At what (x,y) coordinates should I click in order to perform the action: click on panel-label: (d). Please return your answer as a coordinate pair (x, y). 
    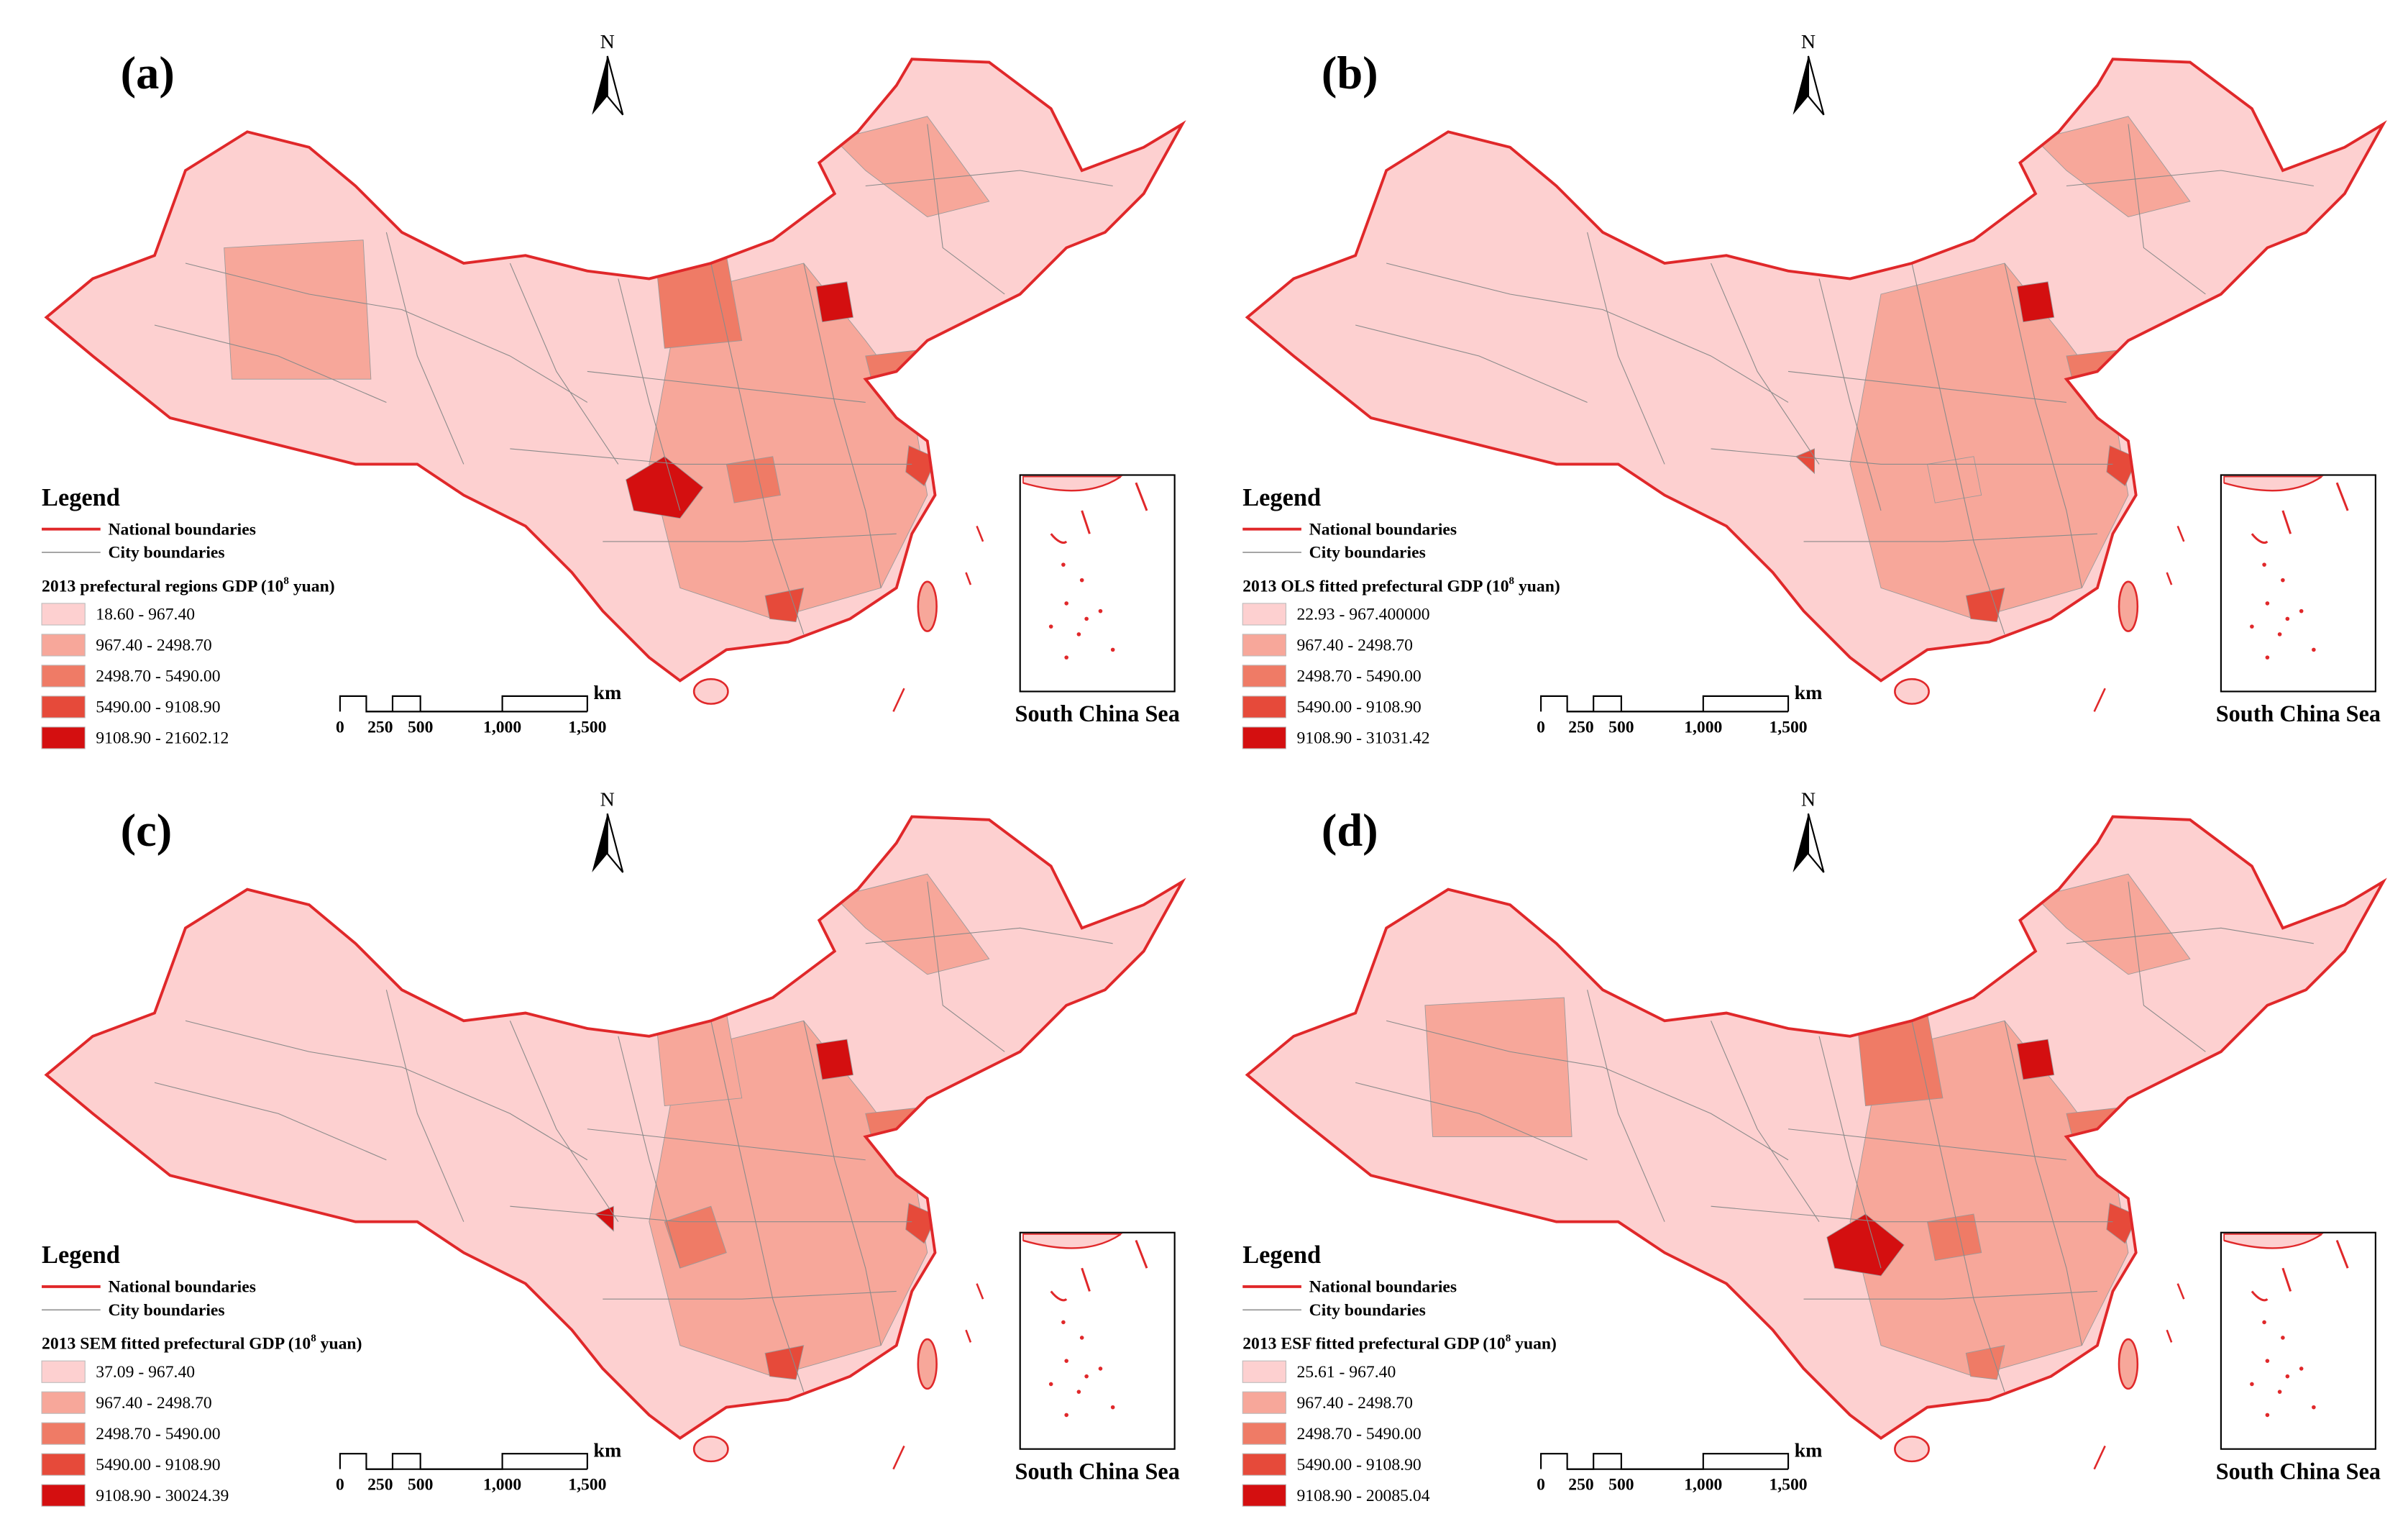
    Looking at the image, I should click on (1350, 830).